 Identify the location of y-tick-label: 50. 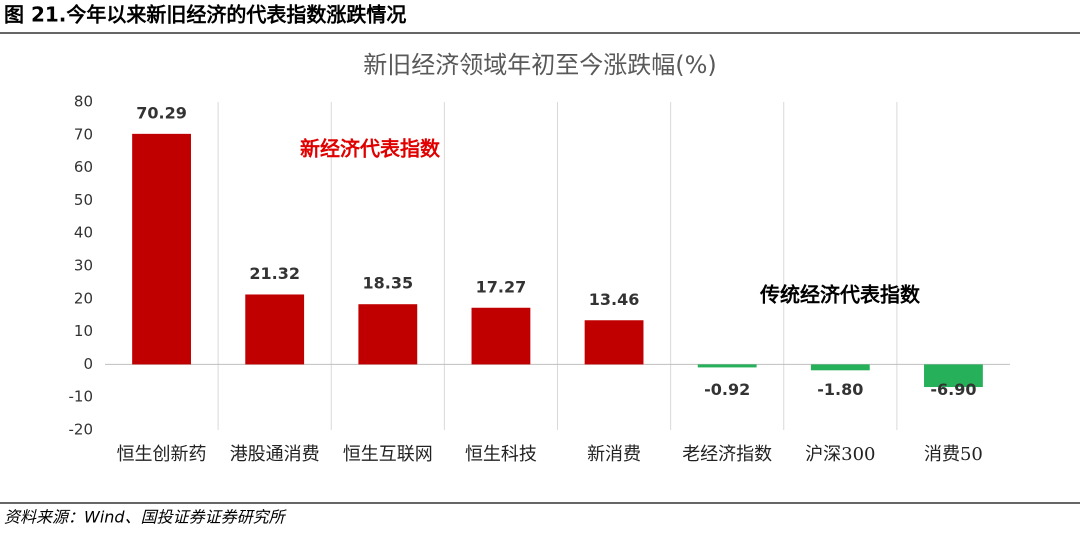
(83, 200).